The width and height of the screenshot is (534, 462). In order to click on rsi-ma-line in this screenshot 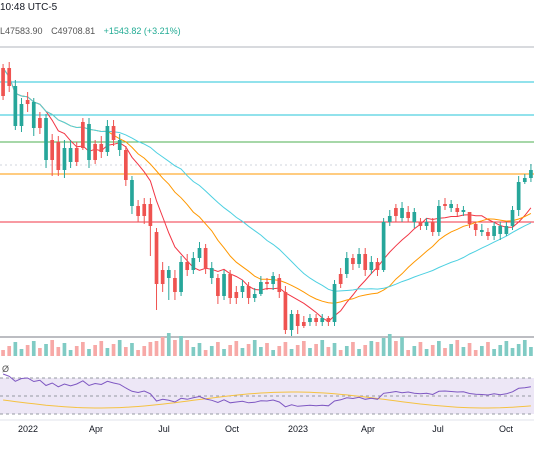, I will do `click(267, 400)`.